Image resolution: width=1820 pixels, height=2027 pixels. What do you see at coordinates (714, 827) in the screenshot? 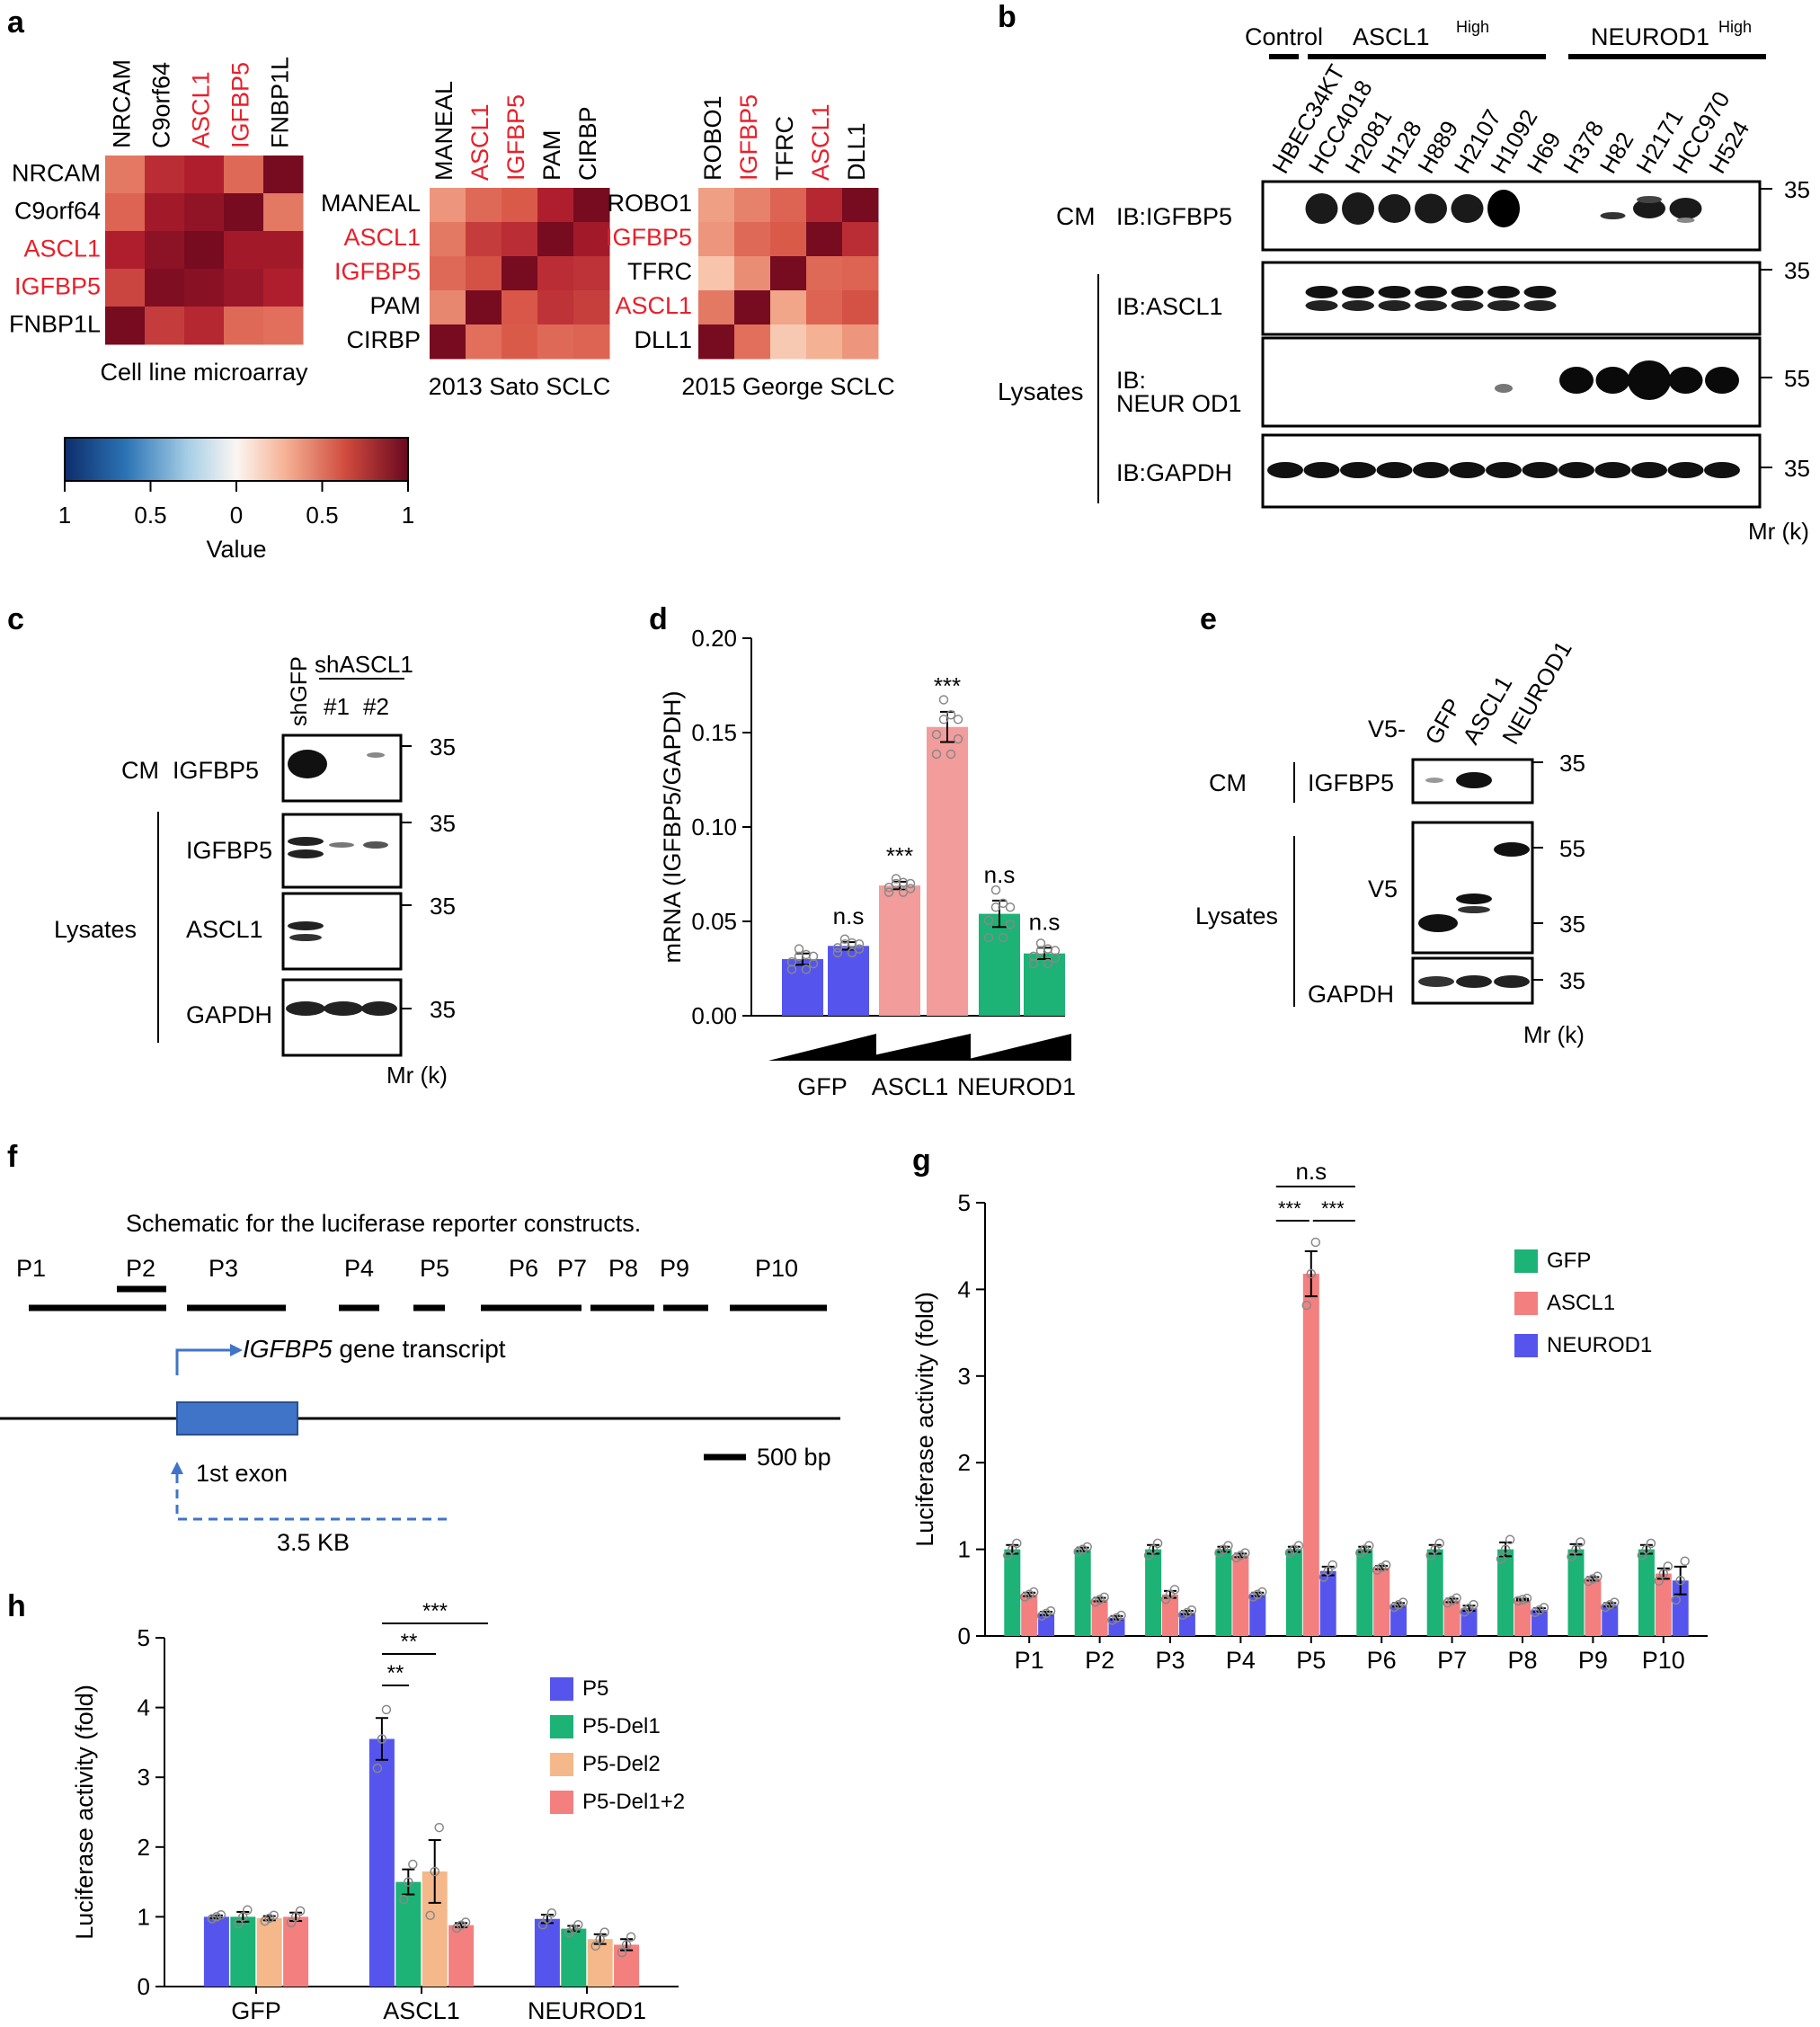
I see `y-tick-label: 0.10` at bounding box center [714, 827].